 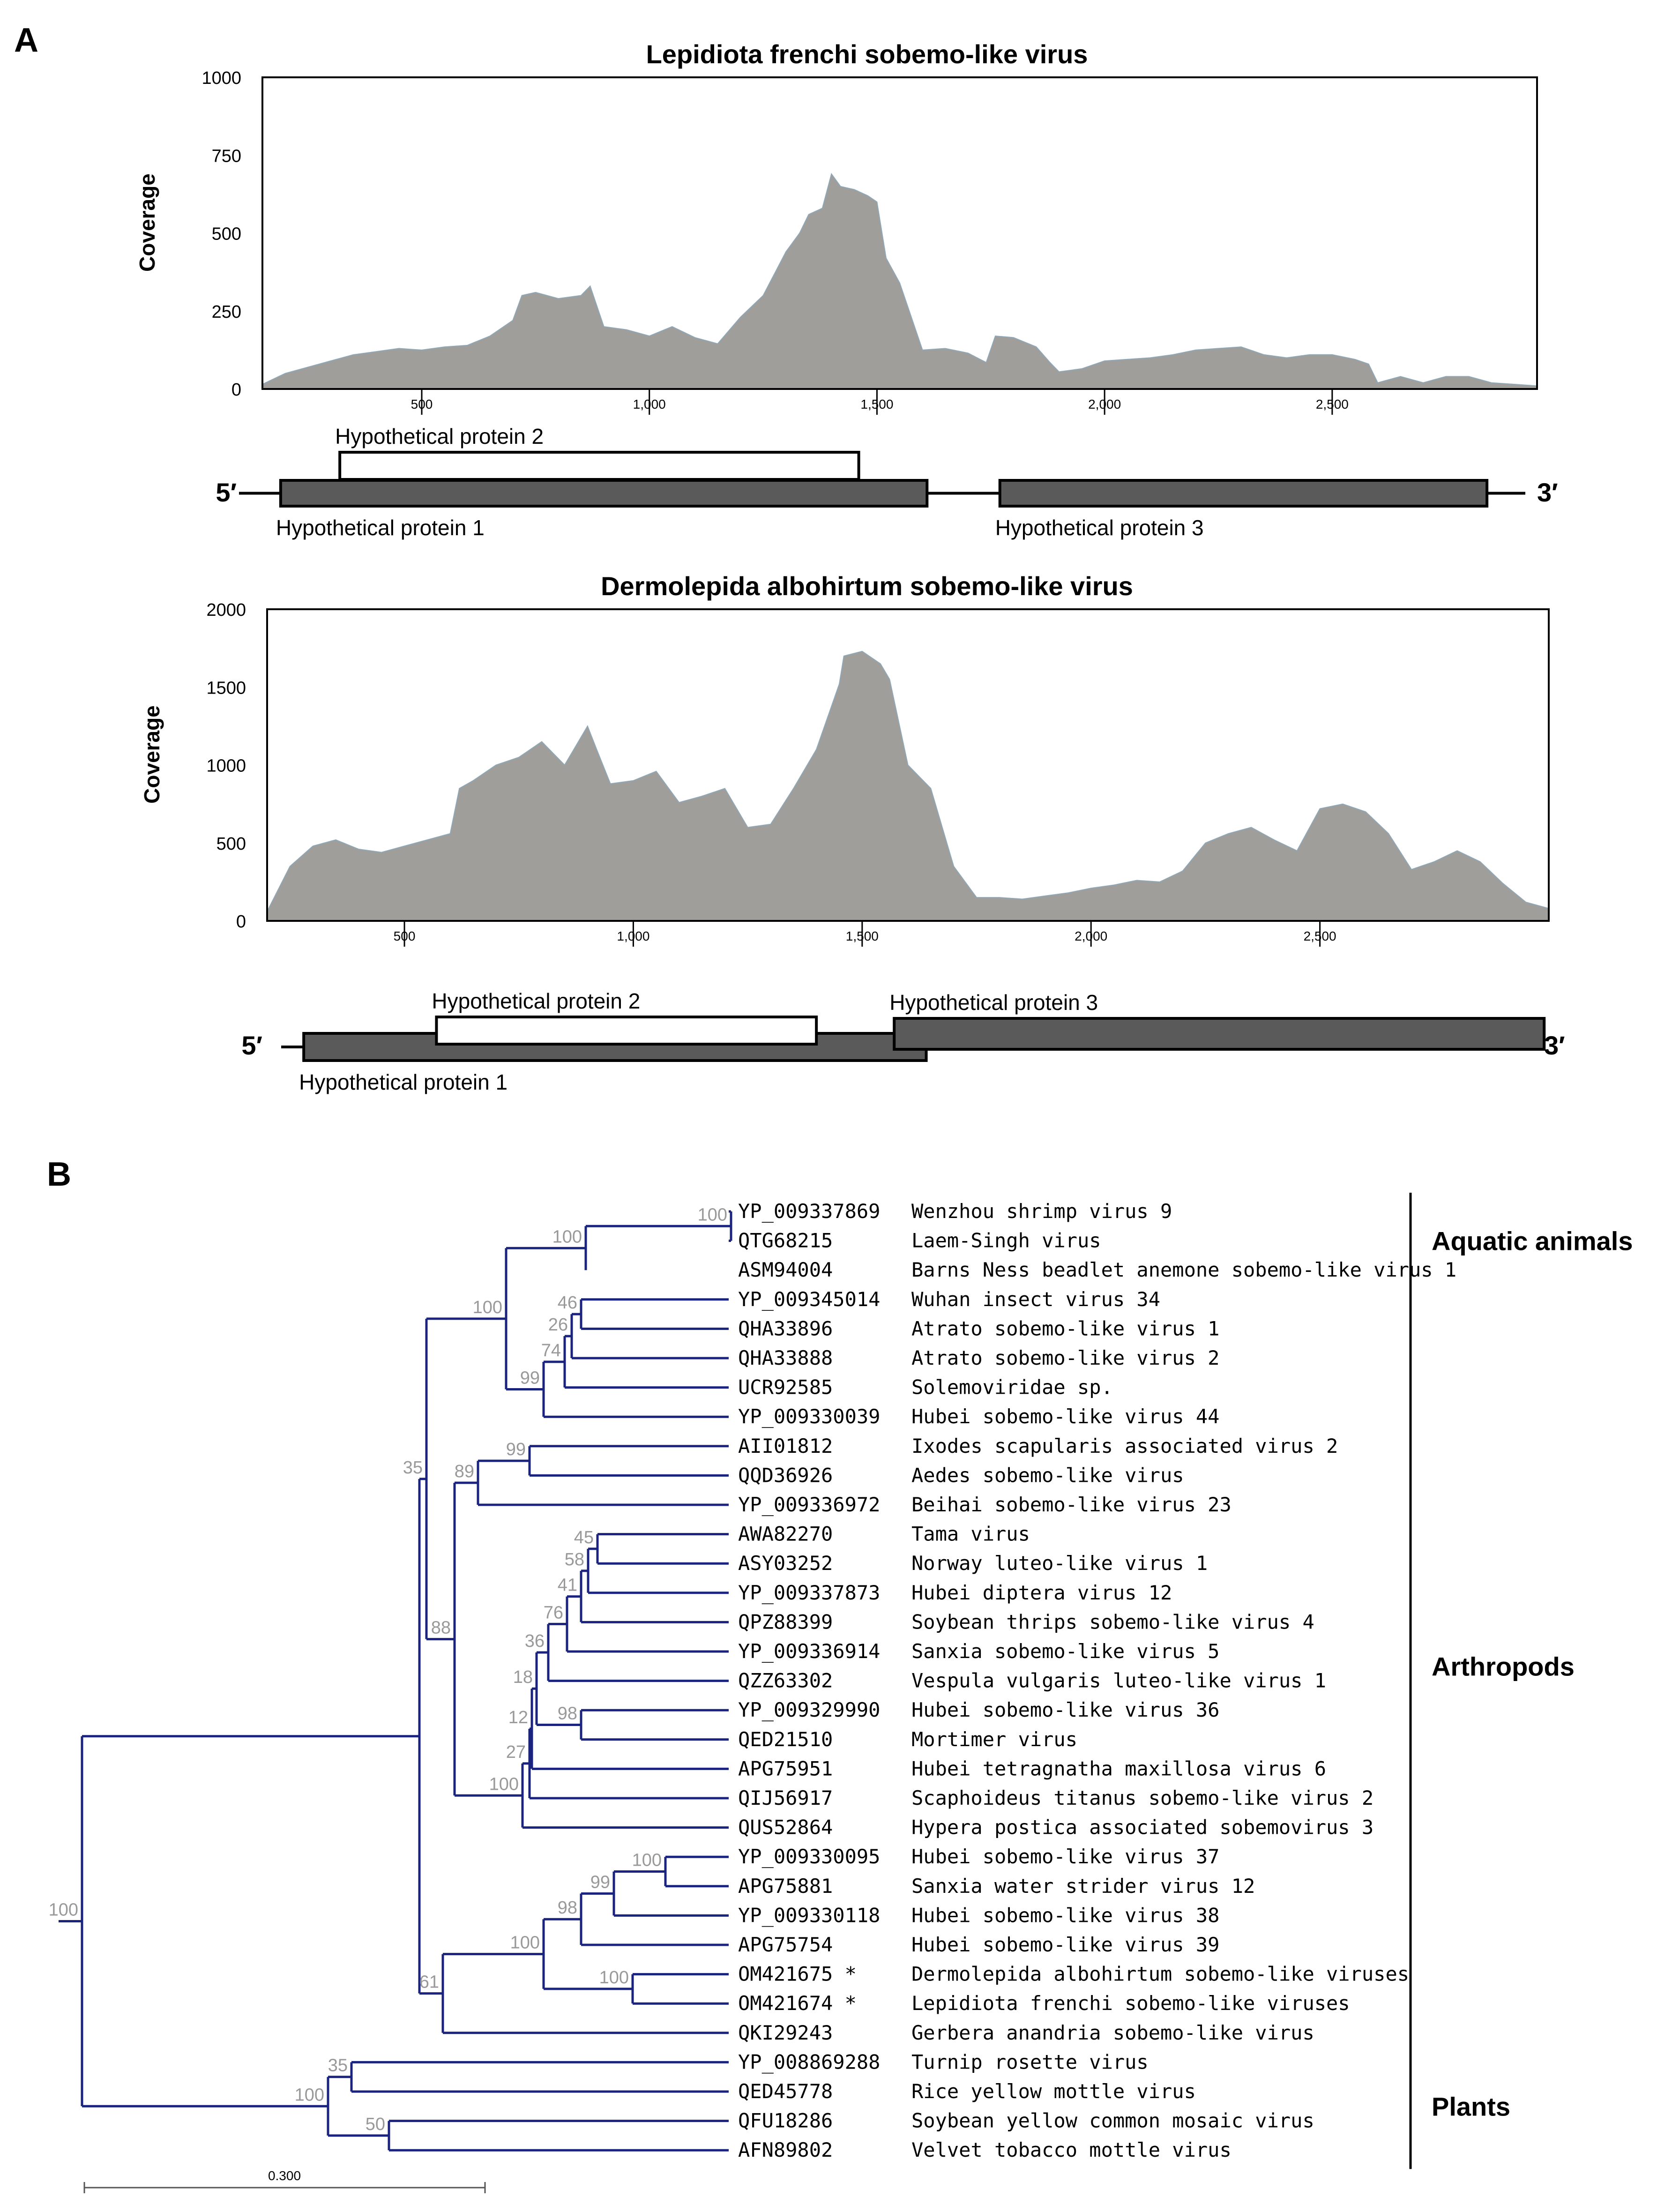 What do you see at coordinates (567, 1585) in the screenshot?
I see `bootstrap-value: 41` at bounding box center [567, 1585].